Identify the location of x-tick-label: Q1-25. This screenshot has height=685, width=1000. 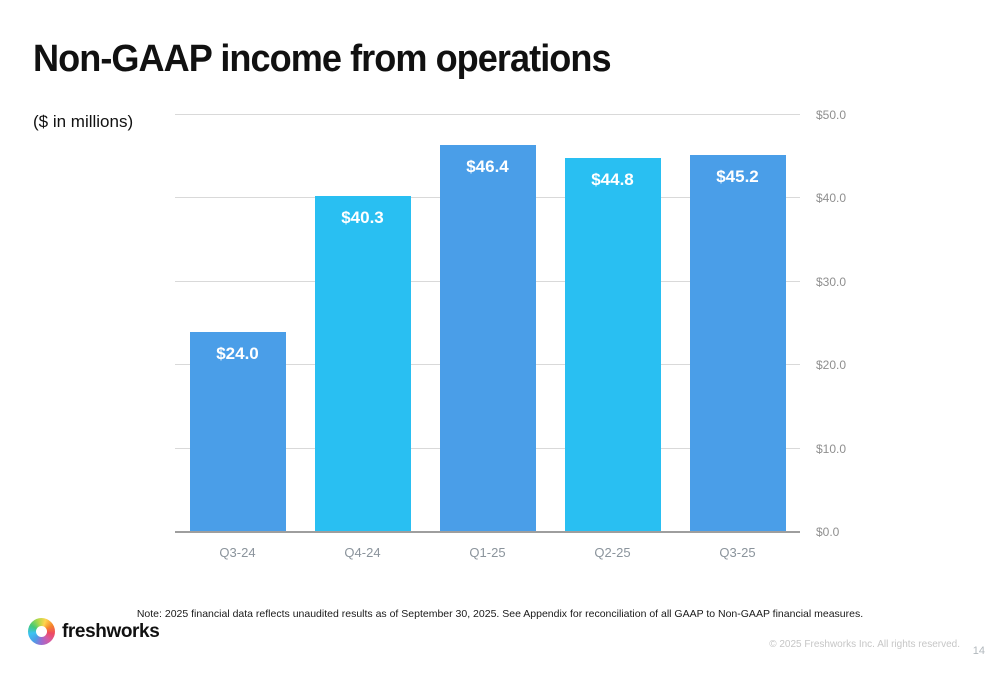
(487, 552).